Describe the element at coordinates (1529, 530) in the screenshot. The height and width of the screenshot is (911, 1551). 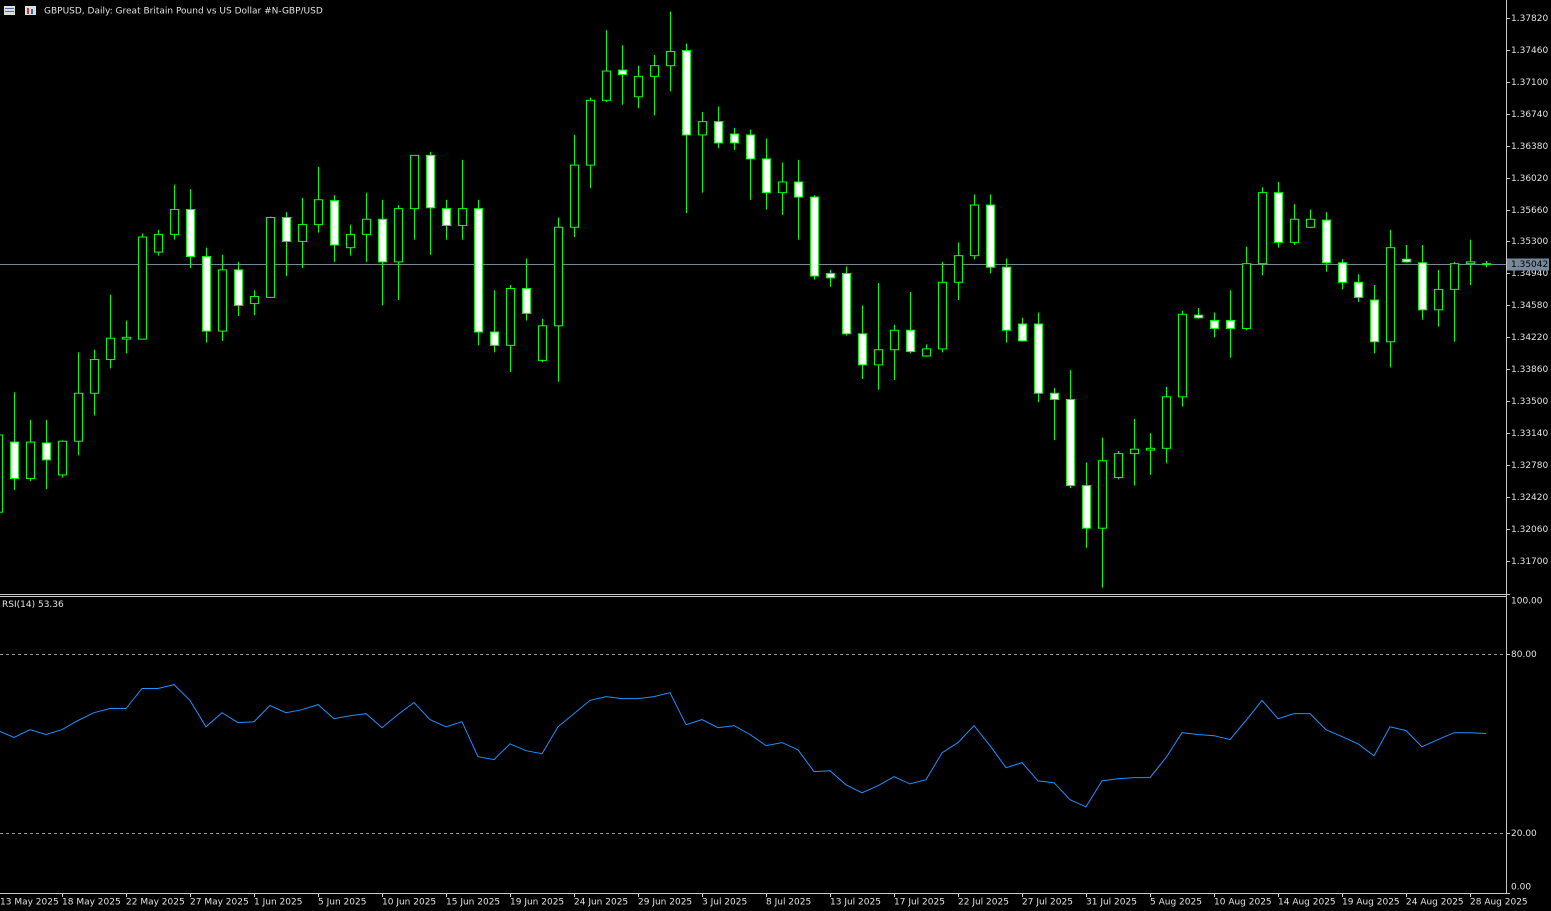
I see `y-tick-label: 1.32060` at that location.